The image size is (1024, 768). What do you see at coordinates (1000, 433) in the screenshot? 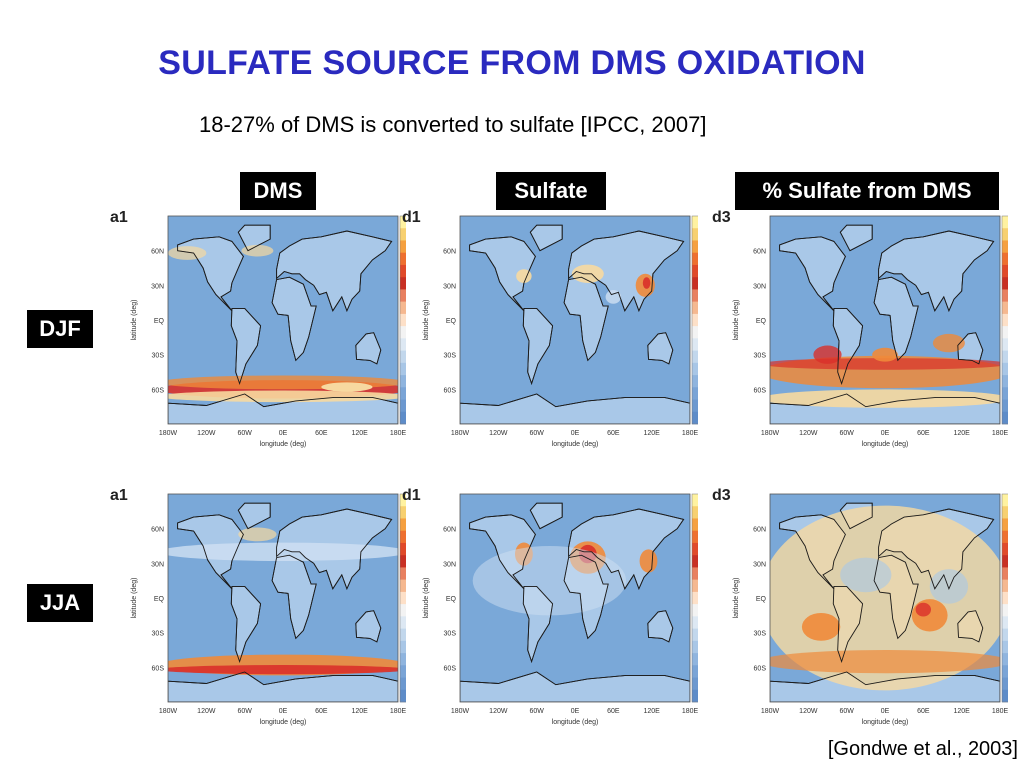
I see `lon-tick-label: 180E` at bounding box center [1000, 433].